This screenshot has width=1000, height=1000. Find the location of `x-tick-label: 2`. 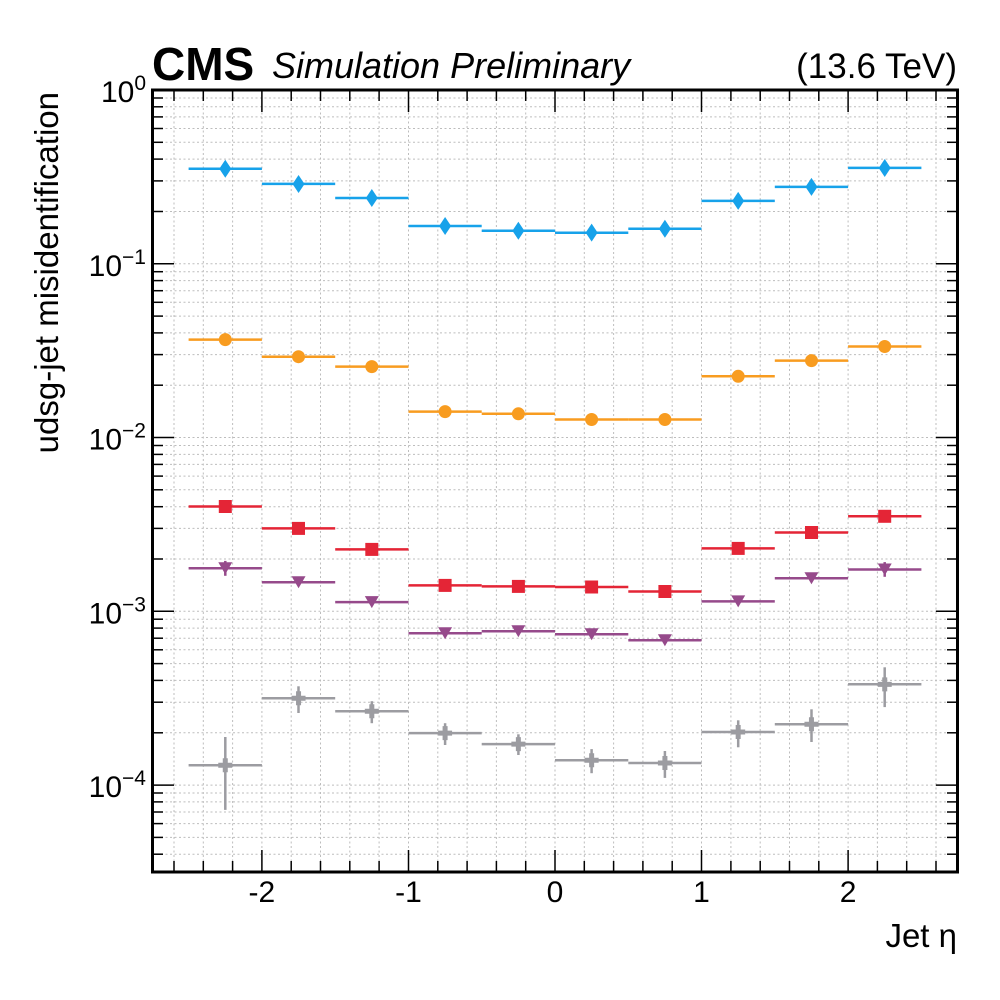

x-tick-label: 2 is located at coordinates (848, 892).